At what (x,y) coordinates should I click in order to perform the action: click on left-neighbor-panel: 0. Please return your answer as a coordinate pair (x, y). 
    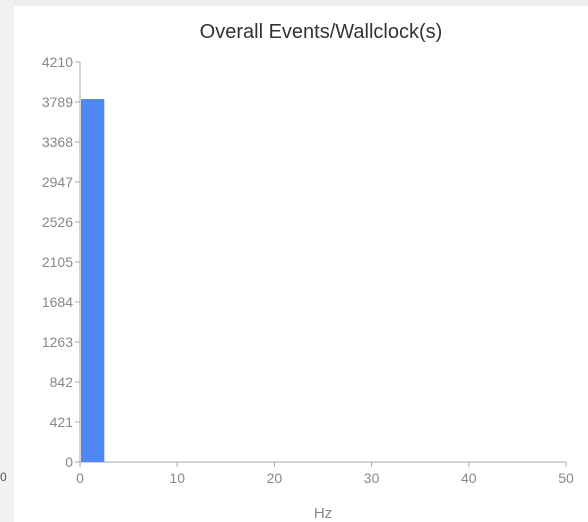
    Looking at the image, I should click on (7, 261).